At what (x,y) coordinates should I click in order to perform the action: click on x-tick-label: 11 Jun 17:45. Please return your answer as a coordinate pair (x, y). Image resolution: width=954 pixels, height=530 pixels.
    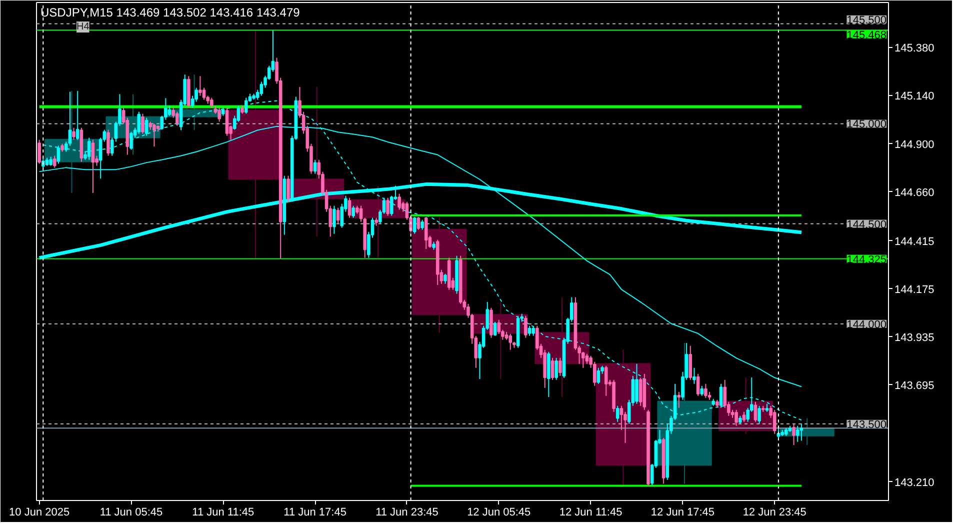
    Looking at the image, I should click on (315, 512).